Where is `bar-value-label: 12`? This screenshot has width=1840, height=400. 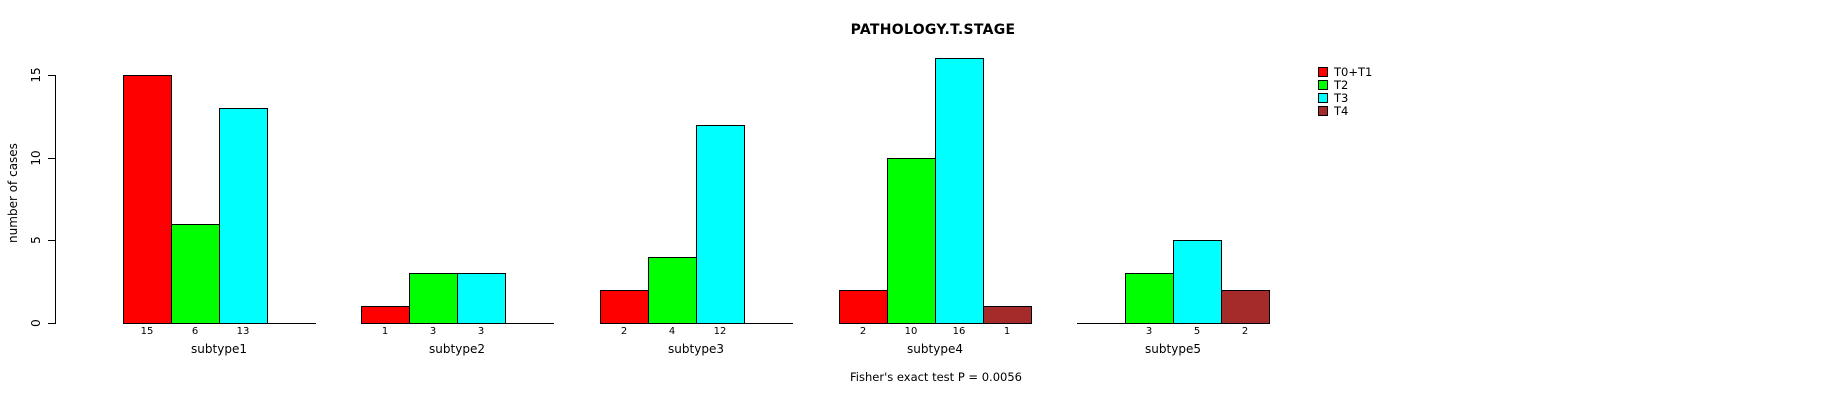 bar-value-label: 12 is located at coordinates (720, 331).